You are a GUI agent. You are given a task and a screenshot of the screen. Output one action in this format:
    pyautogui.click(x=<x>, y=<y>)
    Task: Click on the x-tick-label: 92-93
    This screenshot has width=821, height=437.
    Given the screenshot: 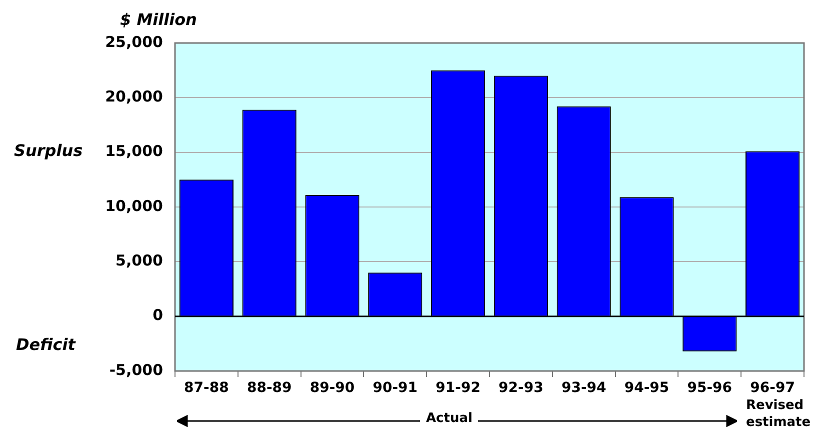 What is the action you would take?
    pyautogui.click(x=521, y=388)
    